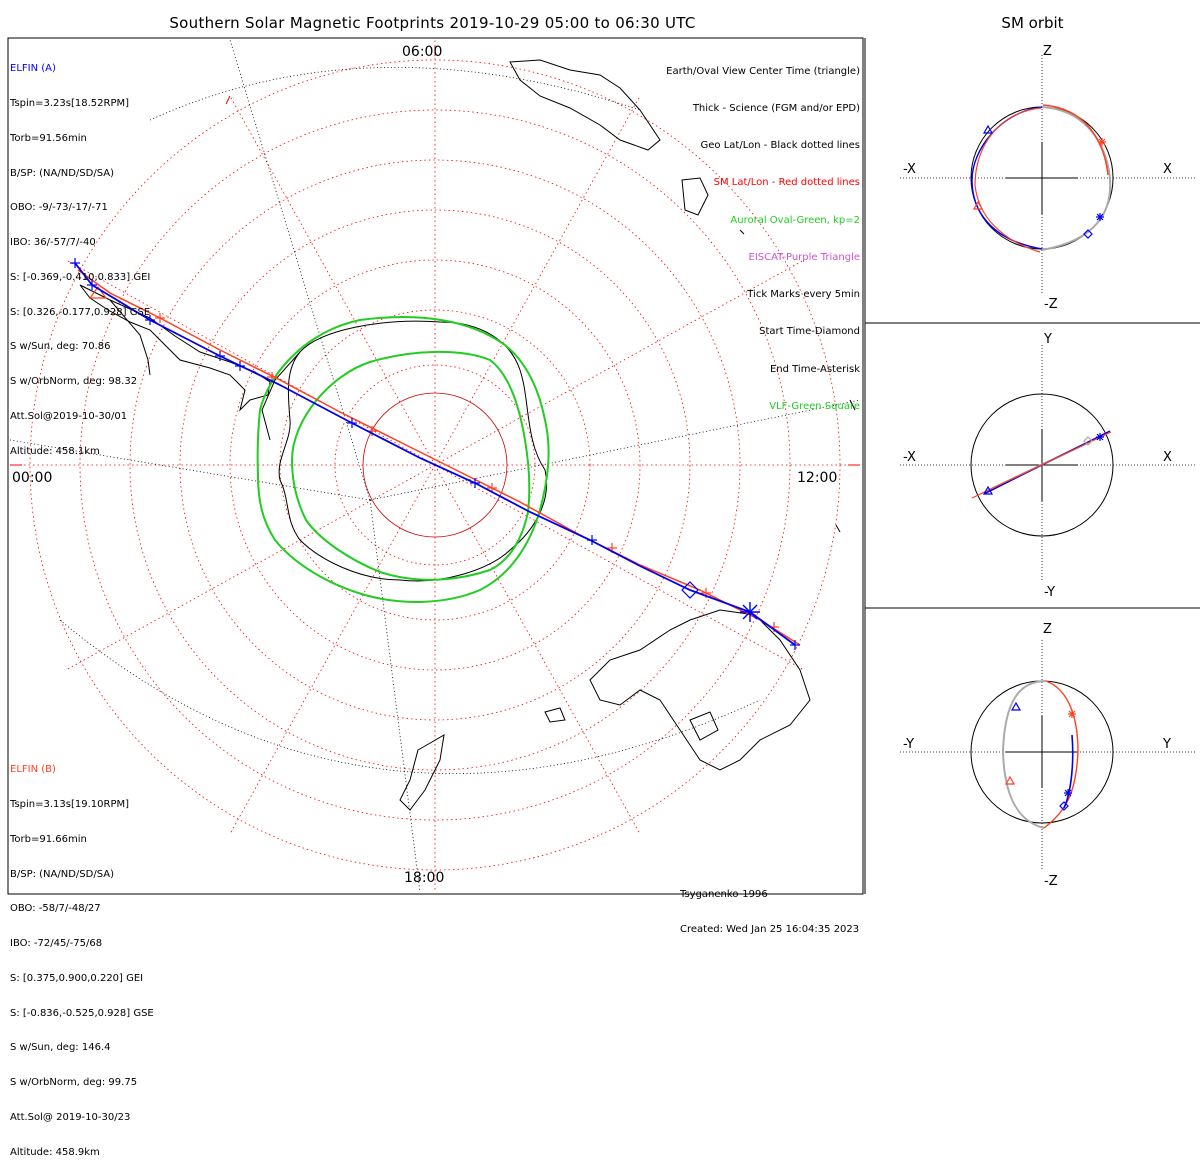  Describe the element at coordinates (795, 220) in the screenshot. I see `legend-item: Auroral Oval-Green, kp=2` at that location.